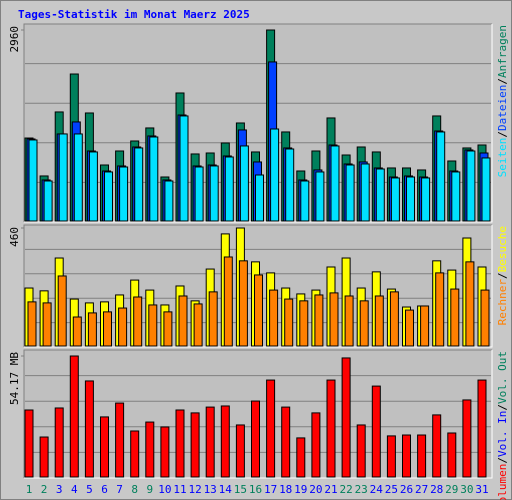  Describe the element at coordinates (466, 489) in the screenshot. I see `x-tick-label: 30` at that location.